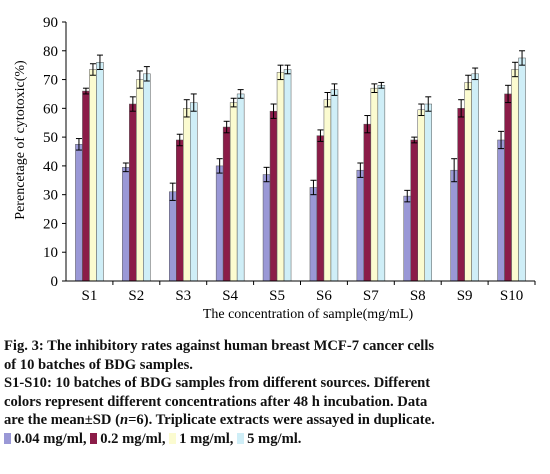 This screenshot has height=474, width=550. I want to click on x-tick-label-S7: S7, so click(371, 296).